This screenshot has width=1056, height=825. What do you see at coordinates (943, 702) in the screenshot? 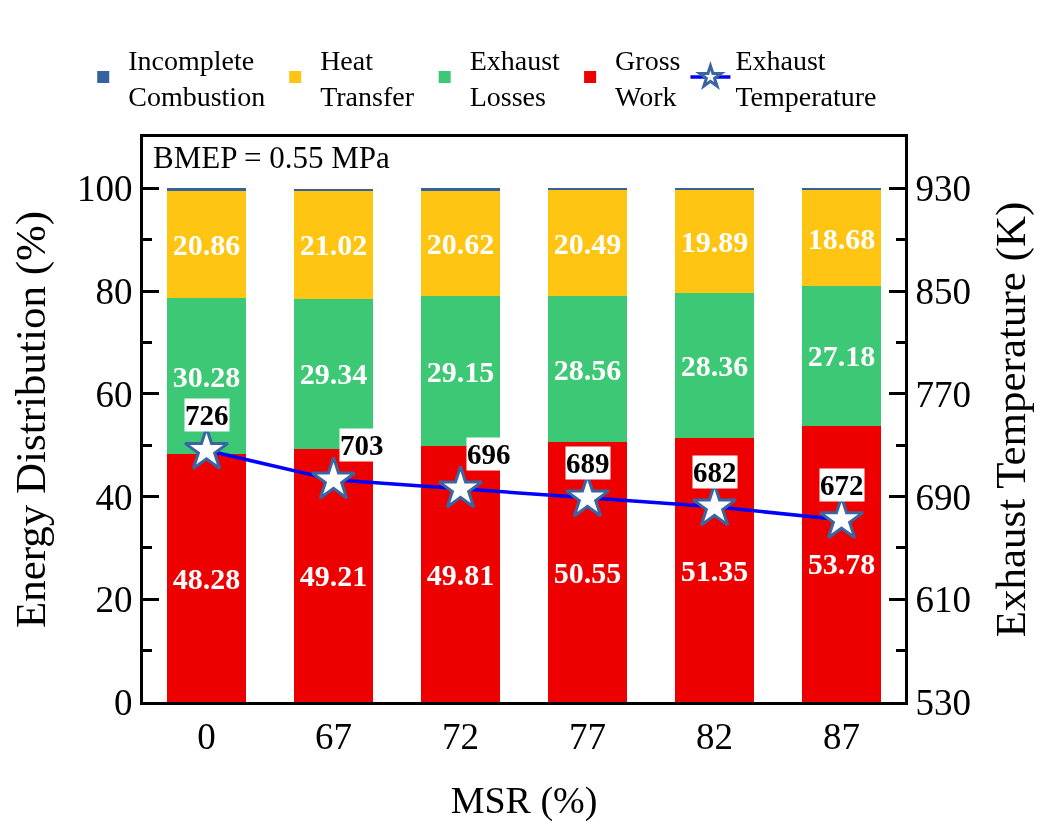
I see `y2-tick-label: 530` at bounding box center [943, 702].